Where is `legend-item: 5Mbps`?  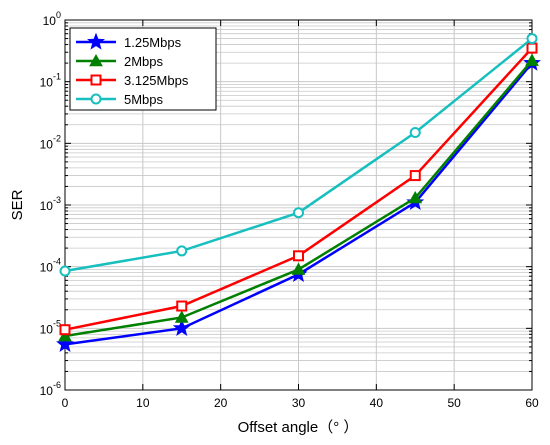
legend-item: 5Mbps is located at coordinates (120, 99).